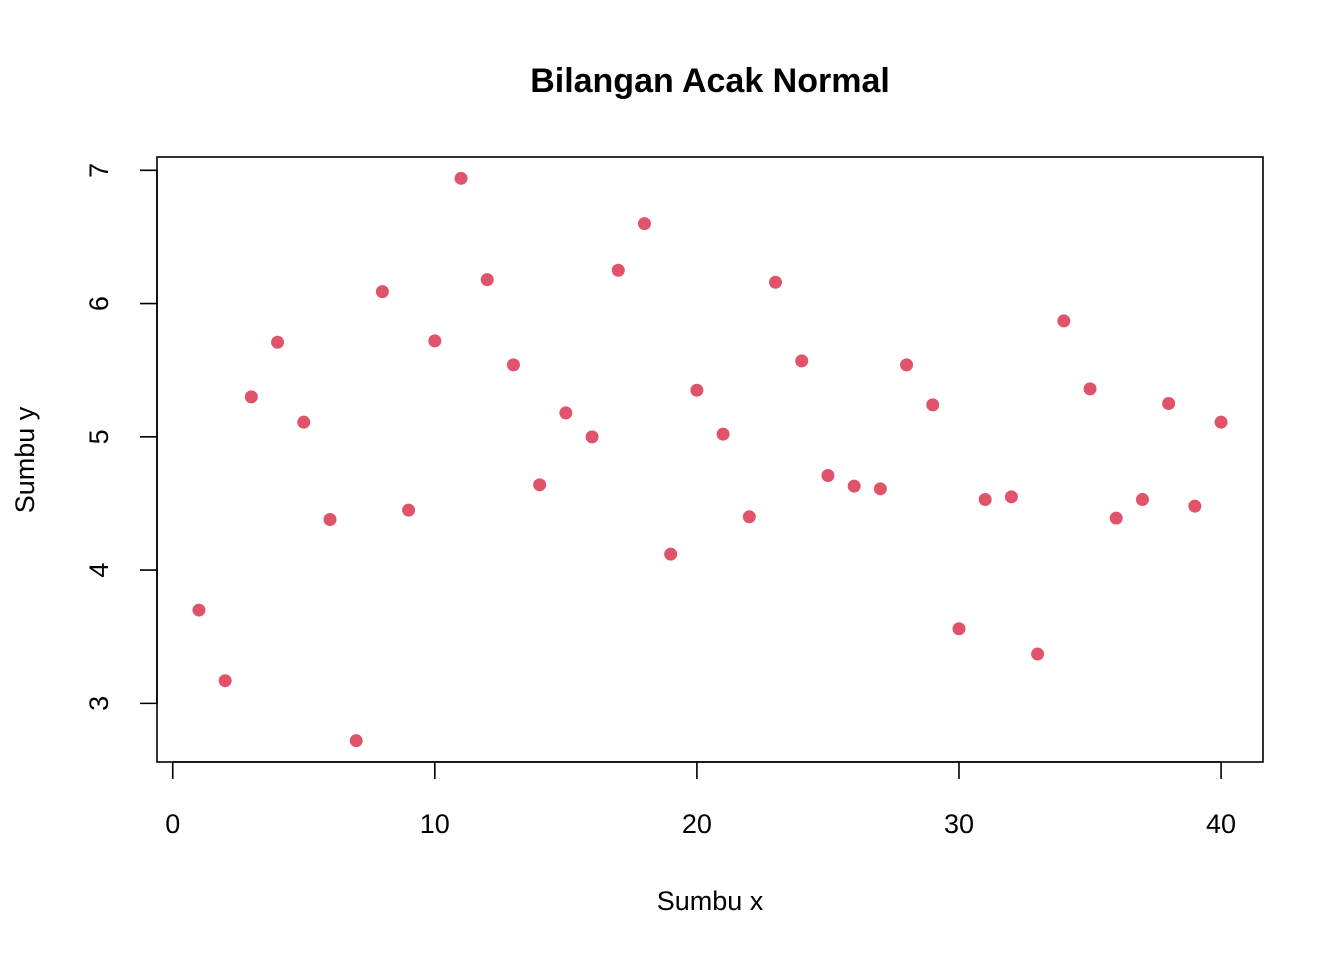 Image resolution: width=1344 pixels, height=960 pixels. I want to click on y-tick-label: 7, so click(99, 170).